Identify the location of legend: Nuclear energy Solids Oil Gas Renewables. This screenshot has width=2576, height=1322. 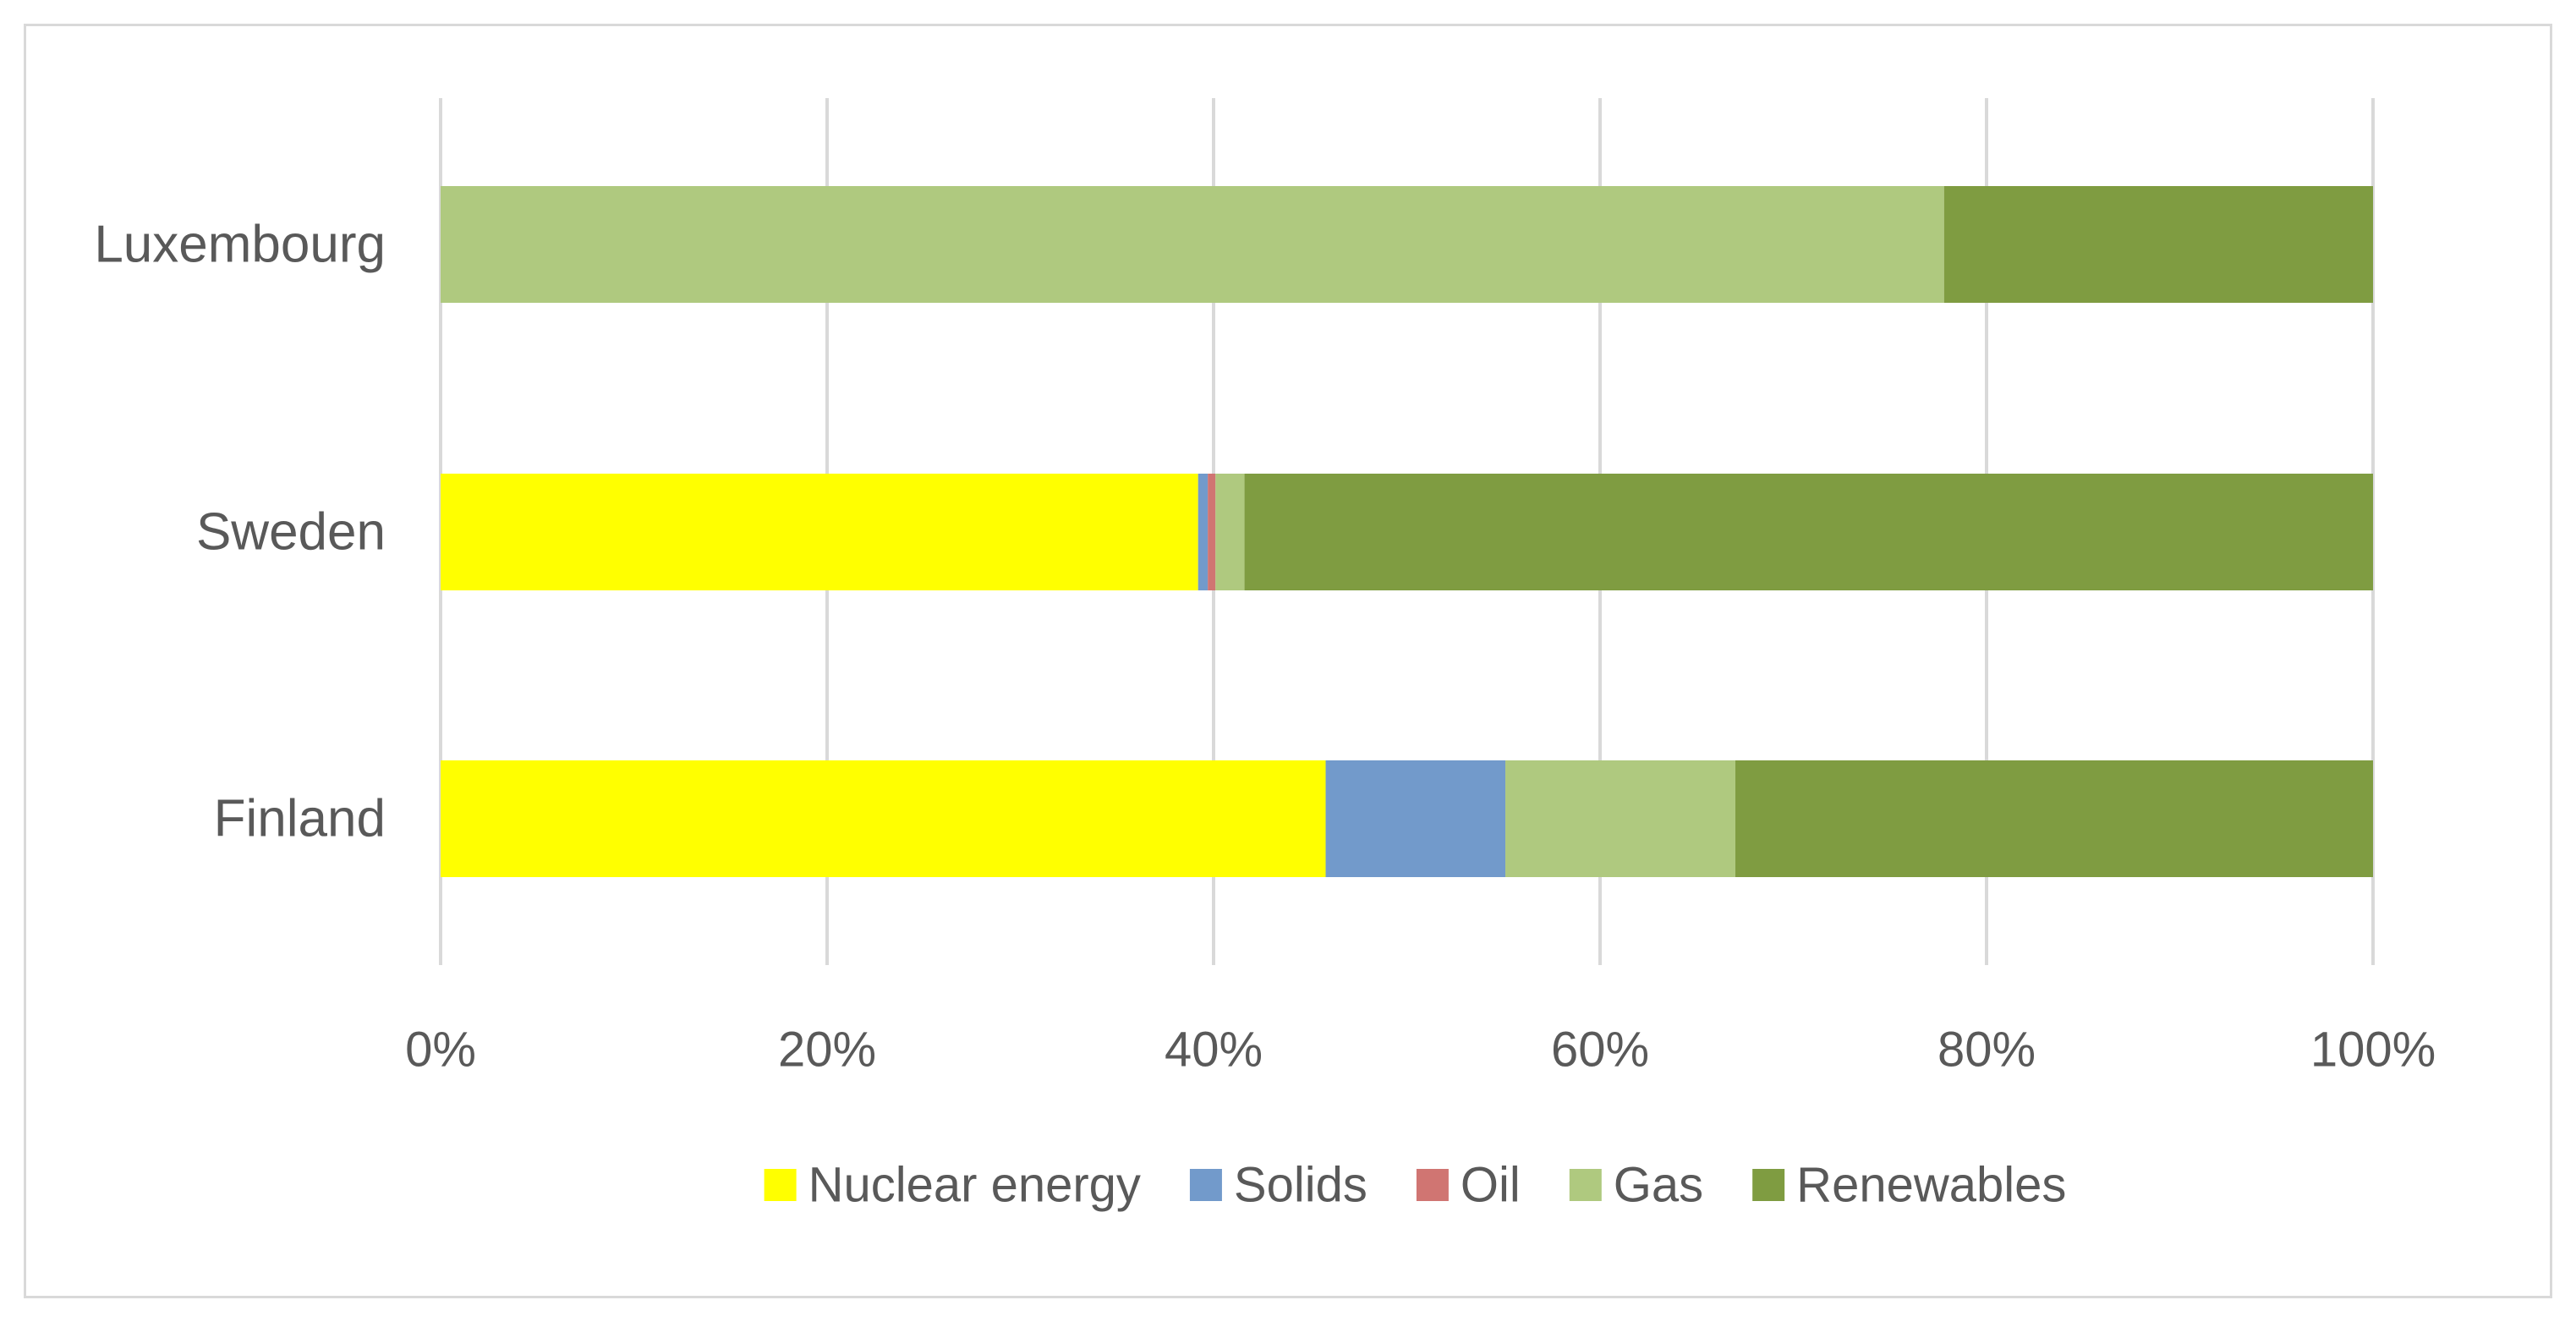
(1415, 1185).